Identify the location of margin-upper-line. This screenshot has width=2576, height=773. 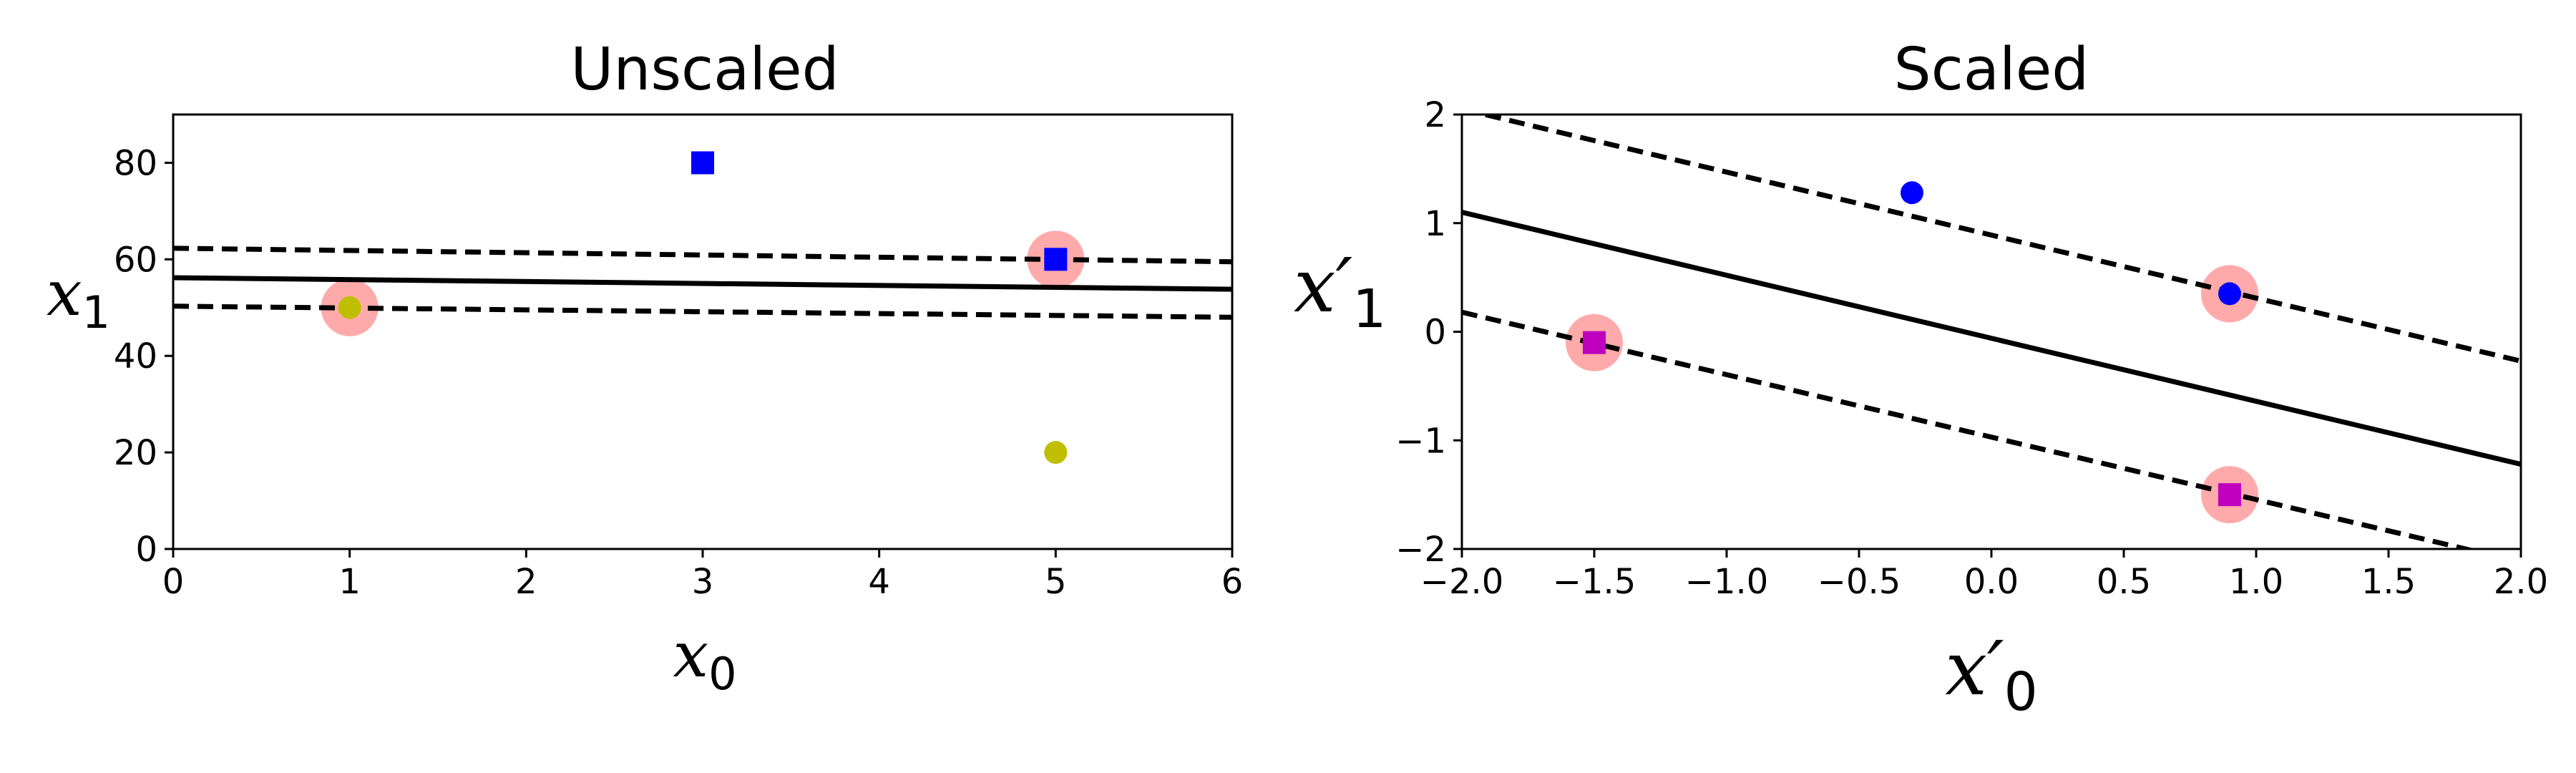
(1997, 239).